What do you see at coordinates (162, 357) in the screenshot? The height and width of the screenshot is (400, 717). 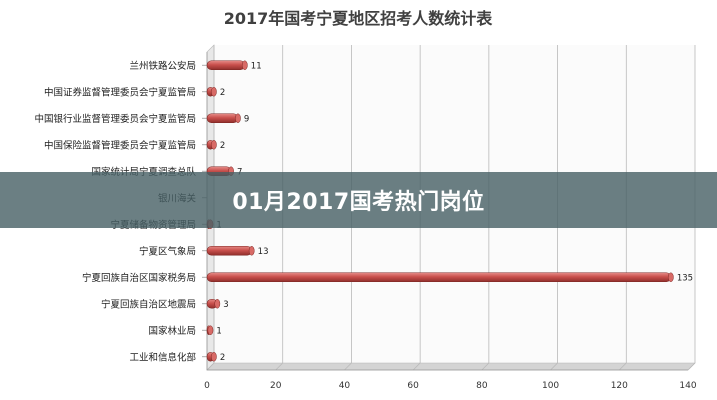 I see `category-label: 工业和信息化部` at bounding box center [162, 357].